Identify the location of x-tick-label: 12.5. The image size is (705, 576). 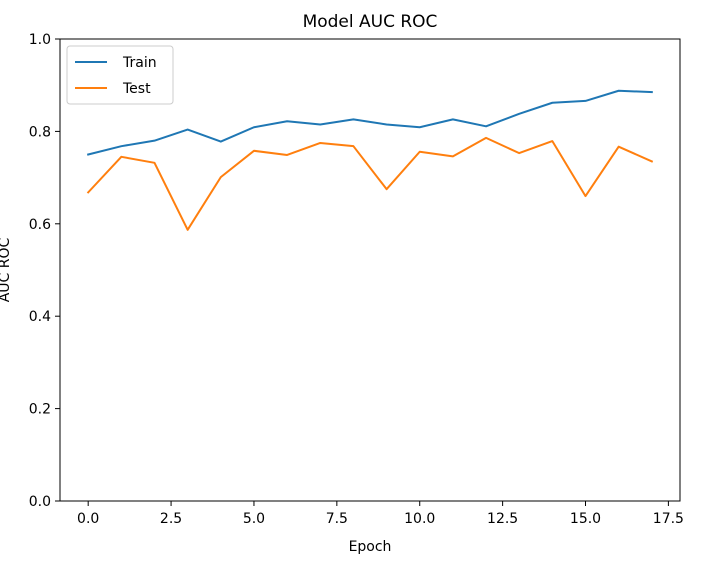
(502, 519).